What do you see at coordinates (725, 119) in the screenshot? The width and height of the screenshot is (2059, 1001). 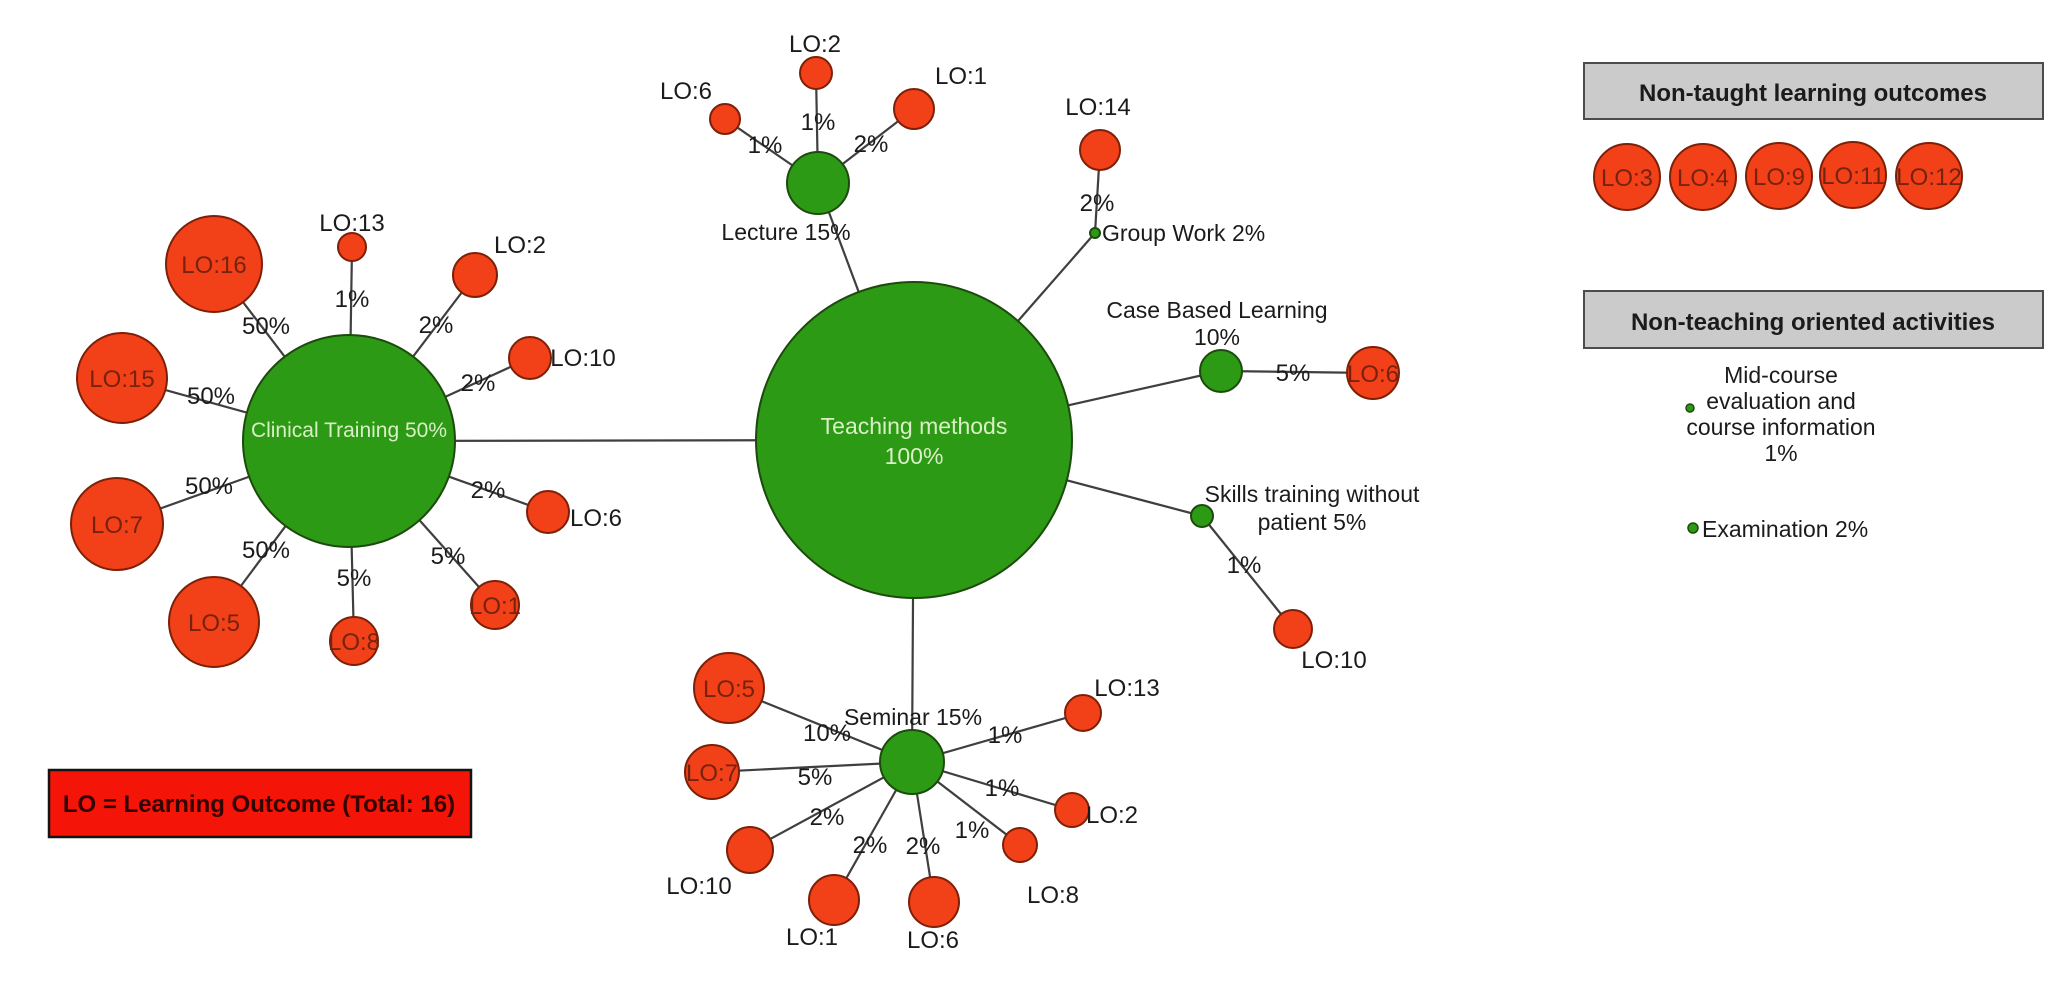 I see `lo-node-lec-lo6` at bounding box center [725, 119].